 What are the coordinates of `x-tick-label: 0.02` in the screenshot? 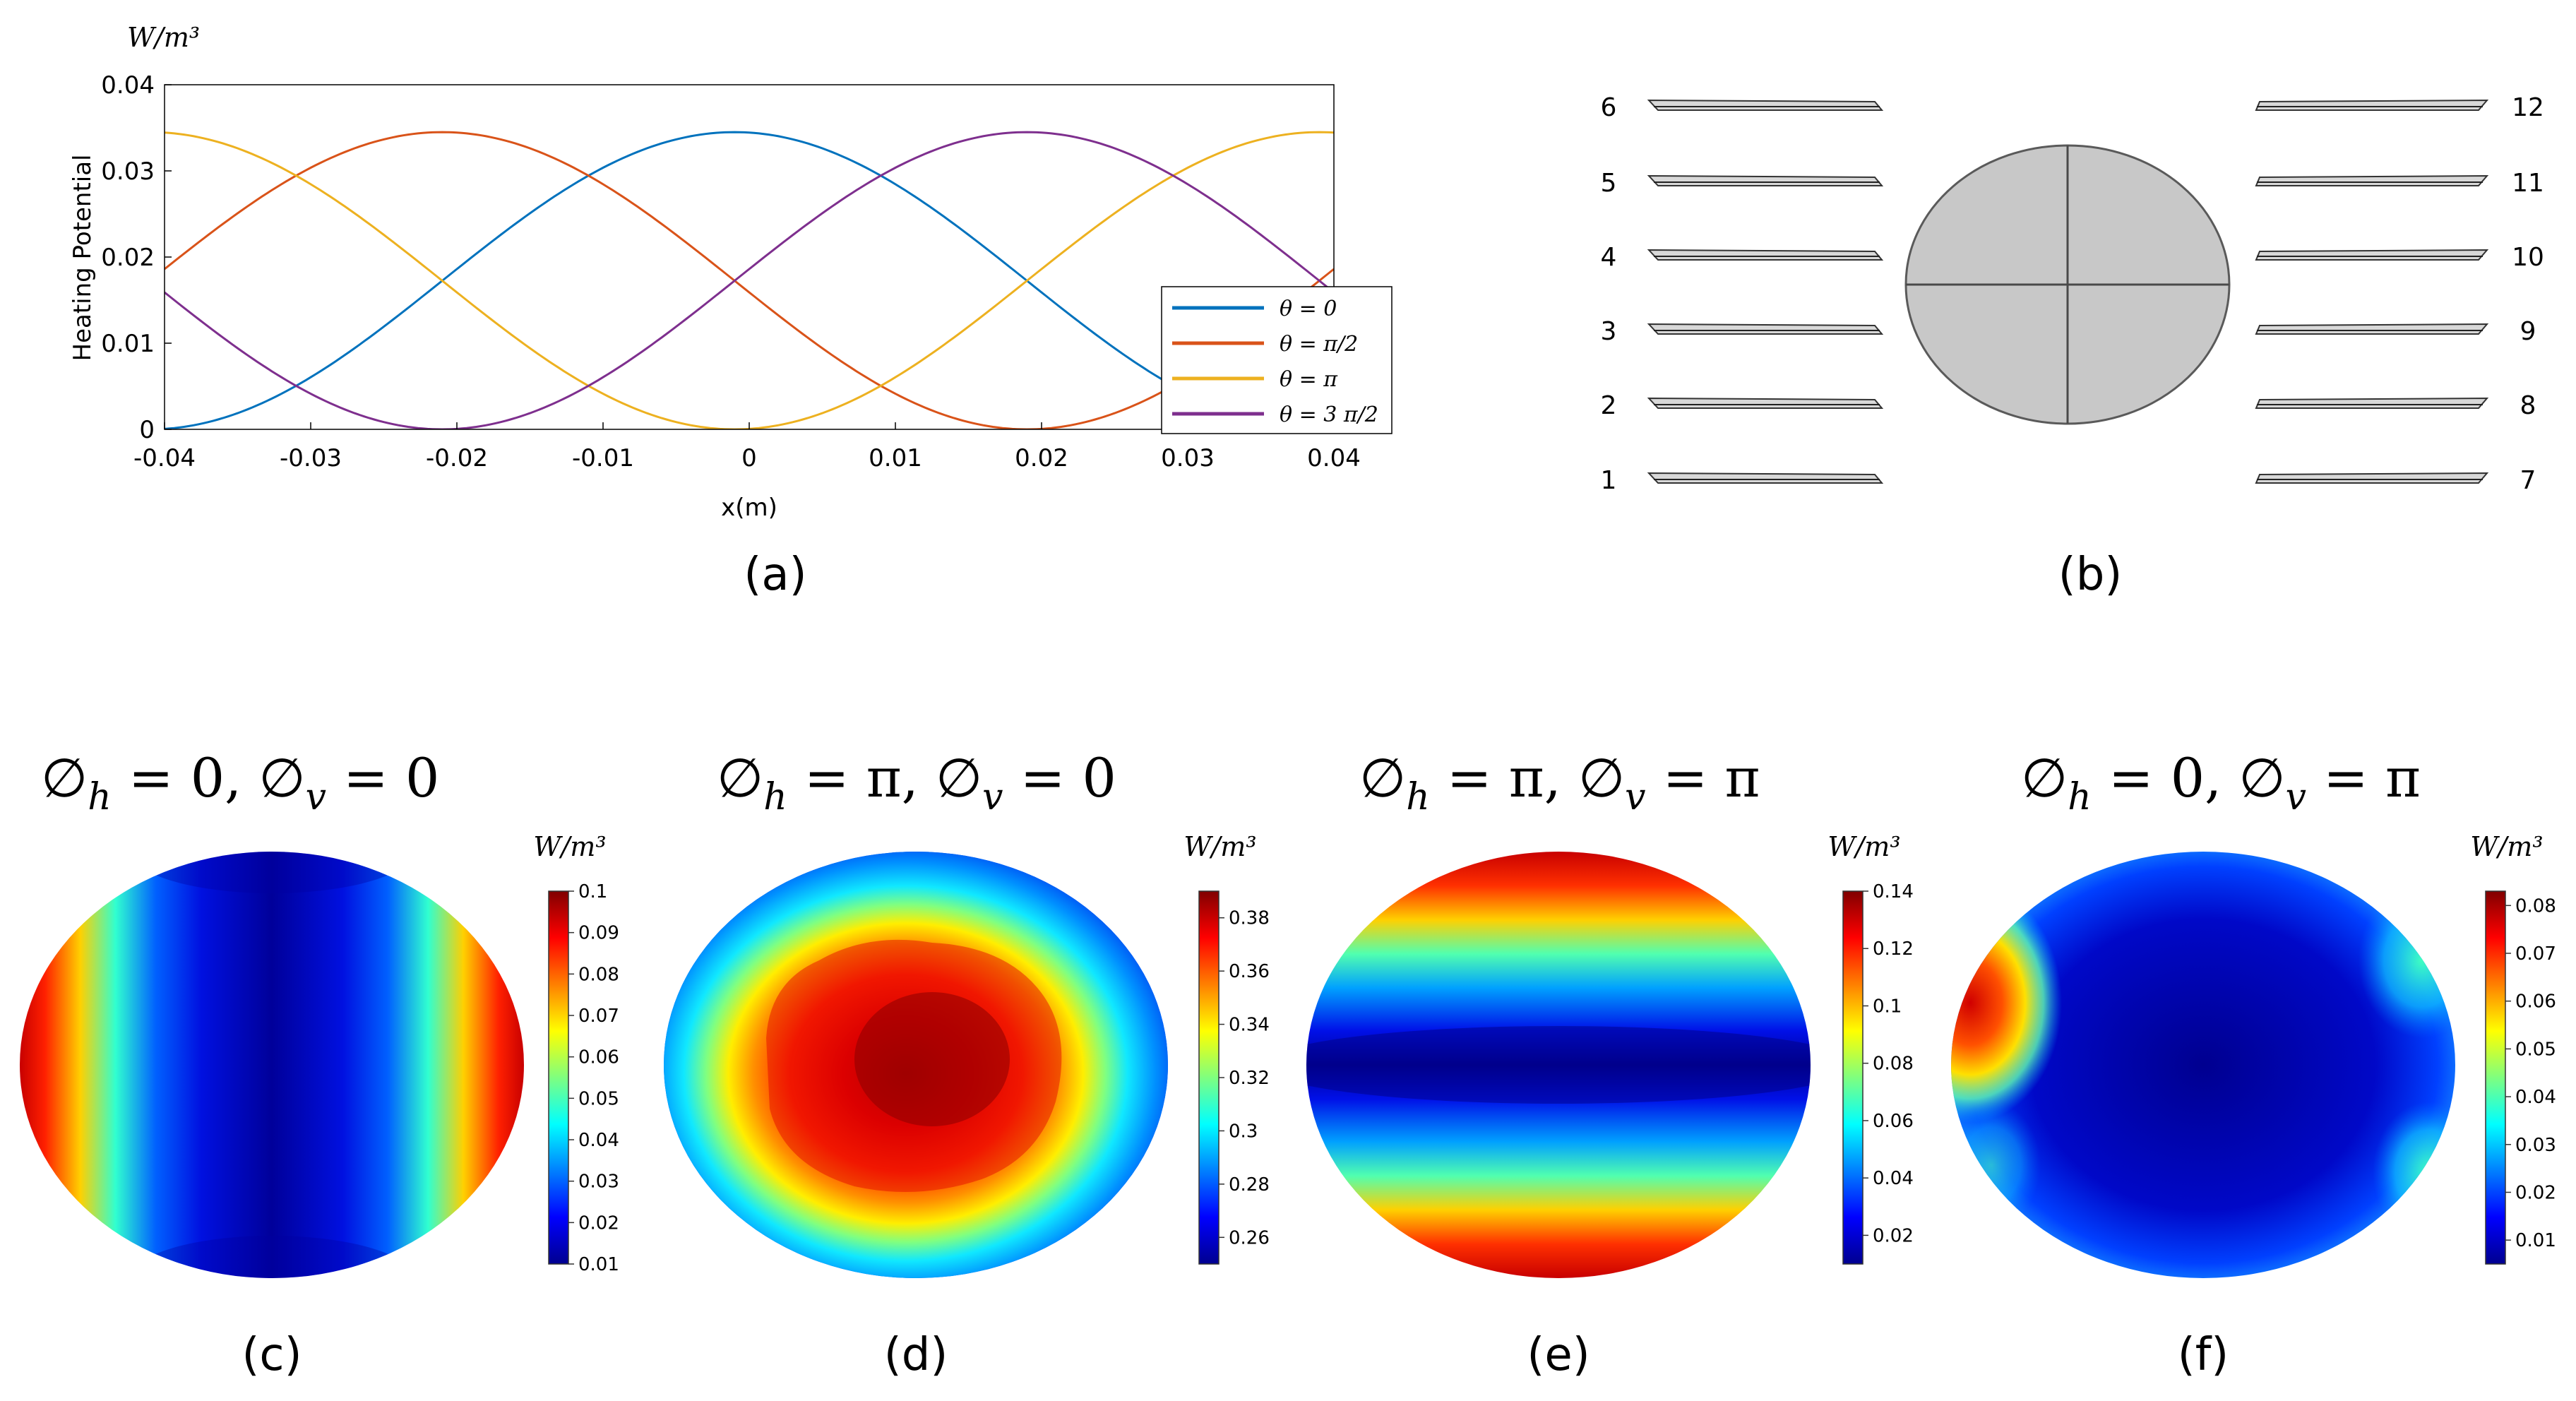 It's located at (1041, 458).